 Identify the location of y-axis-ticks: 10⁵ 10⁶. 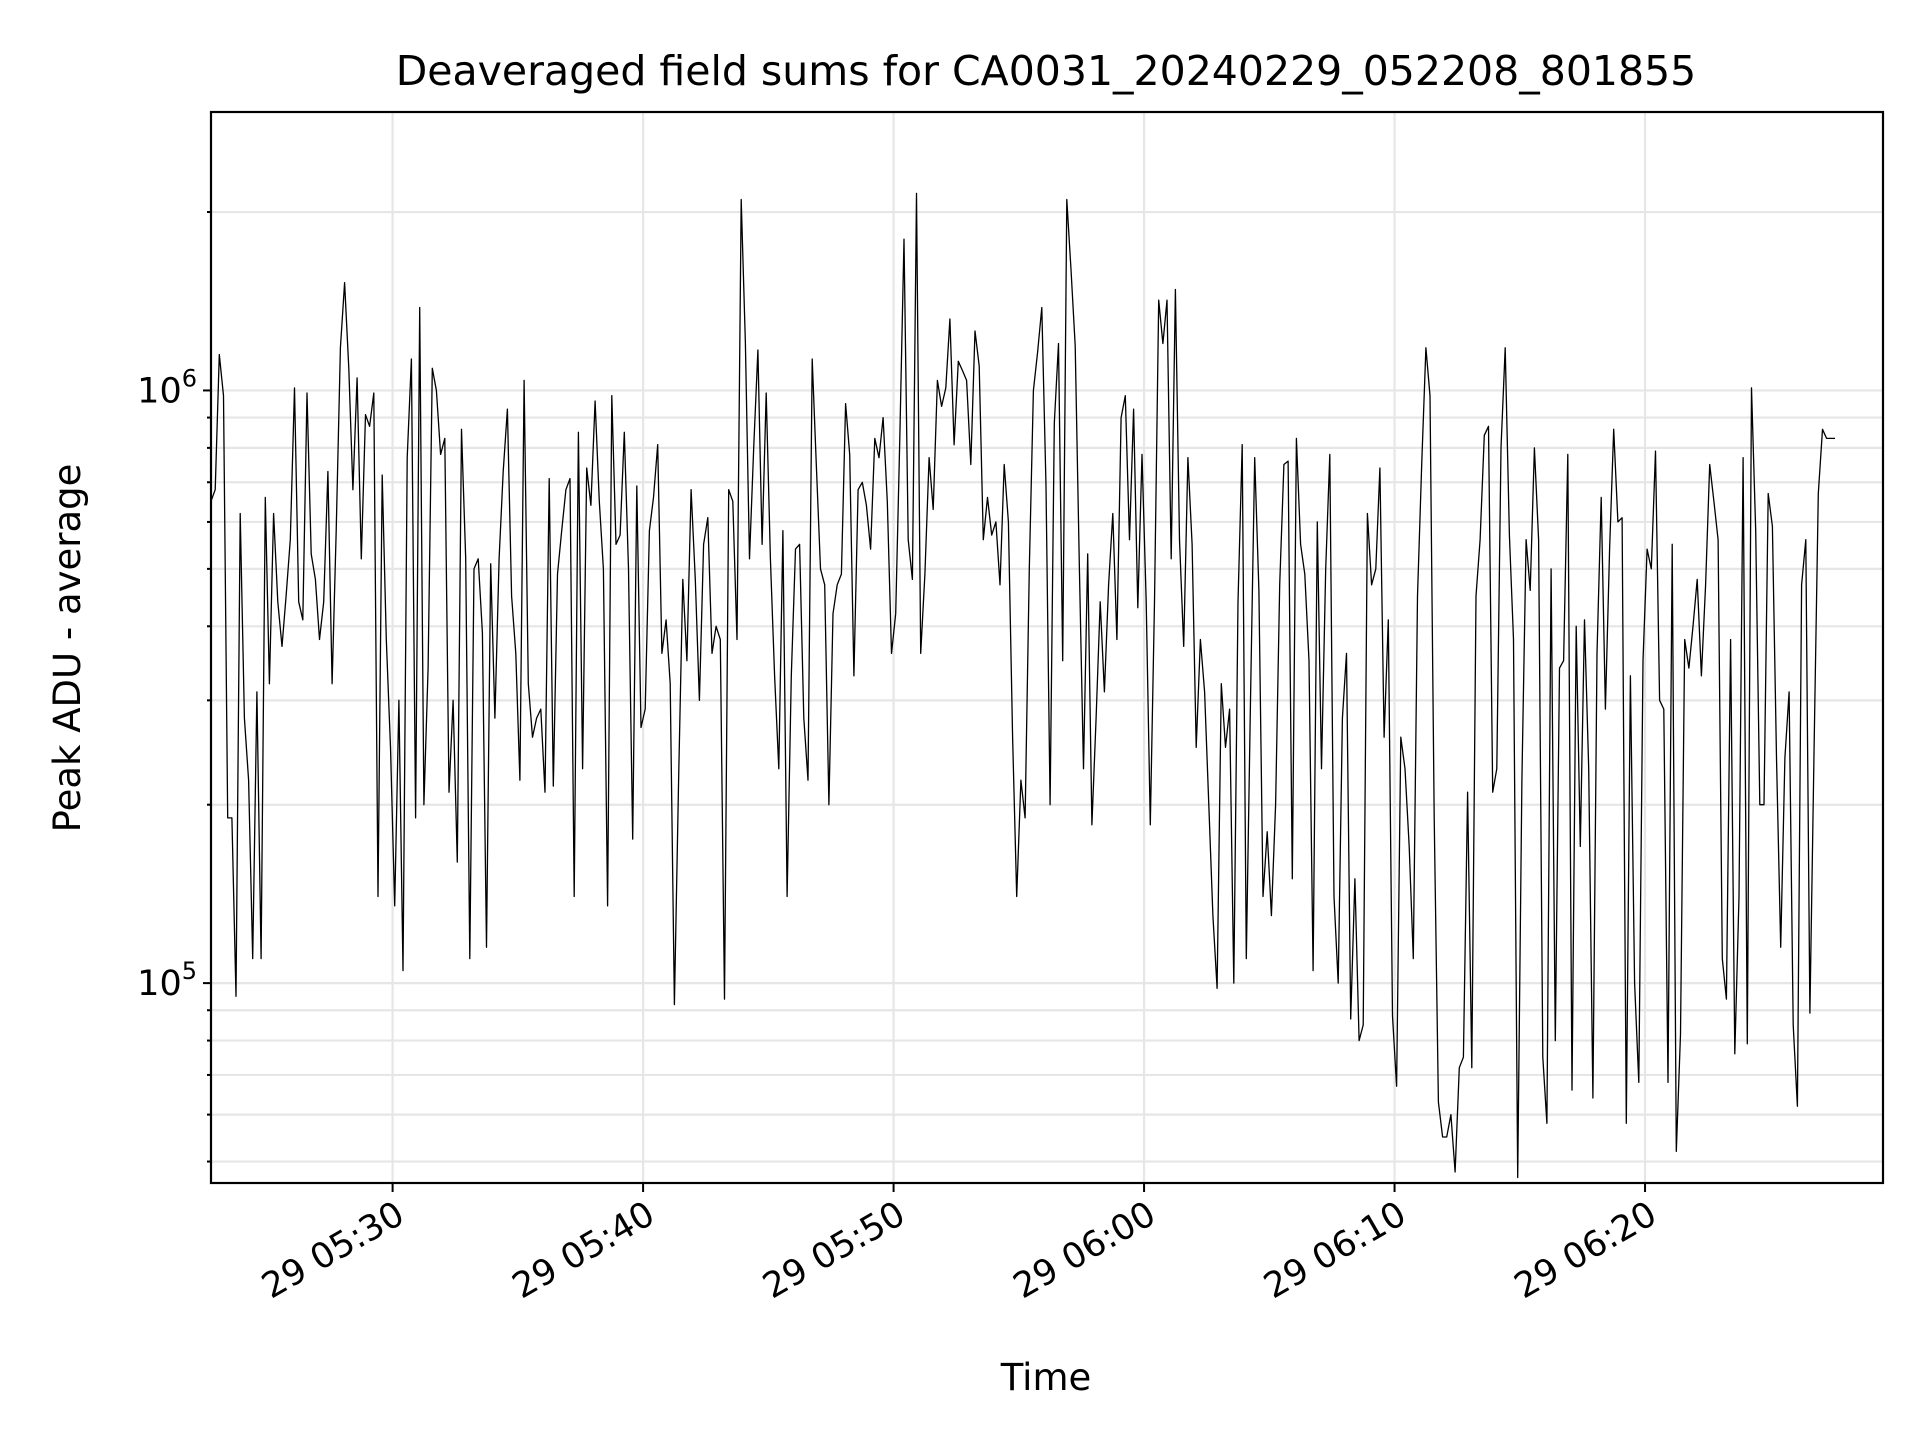
(174, 687).